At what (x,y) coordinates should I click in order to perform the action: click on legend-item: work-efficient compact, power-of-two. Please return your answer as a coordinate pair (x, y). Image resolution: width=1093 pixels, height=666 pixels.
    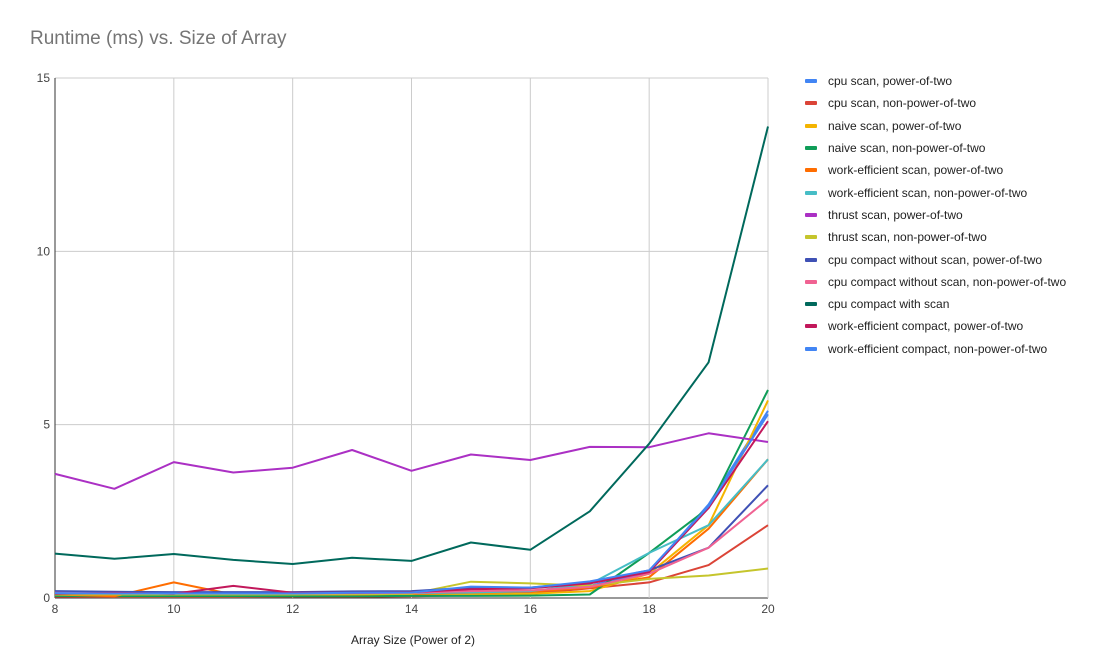
    Looking at the image, I should click on (935, 326).